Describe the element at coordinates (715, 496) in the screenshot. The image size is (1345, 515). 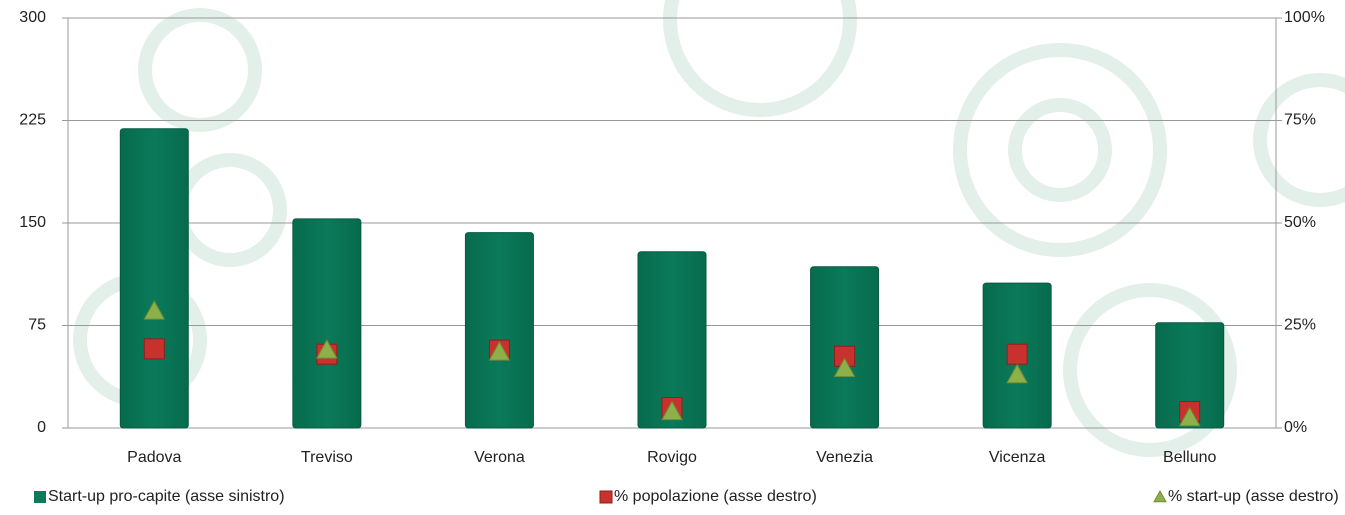
I see `legend-label: % popolazione (asse destro)` at that location.